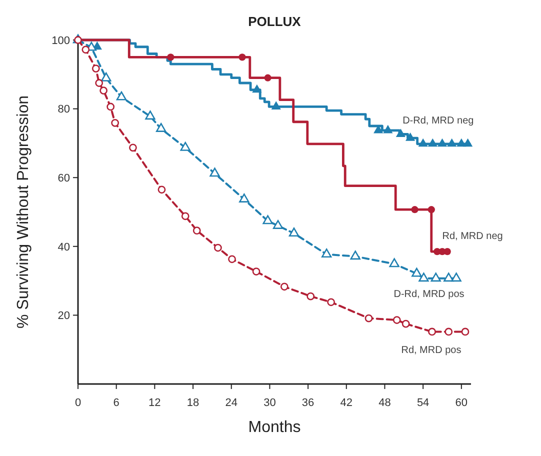 The height and width of the screenshot is (456, 541). Describe the element at coordinates (64, 178) in the screenshot. I see `y-tick-label: 60` at that location.